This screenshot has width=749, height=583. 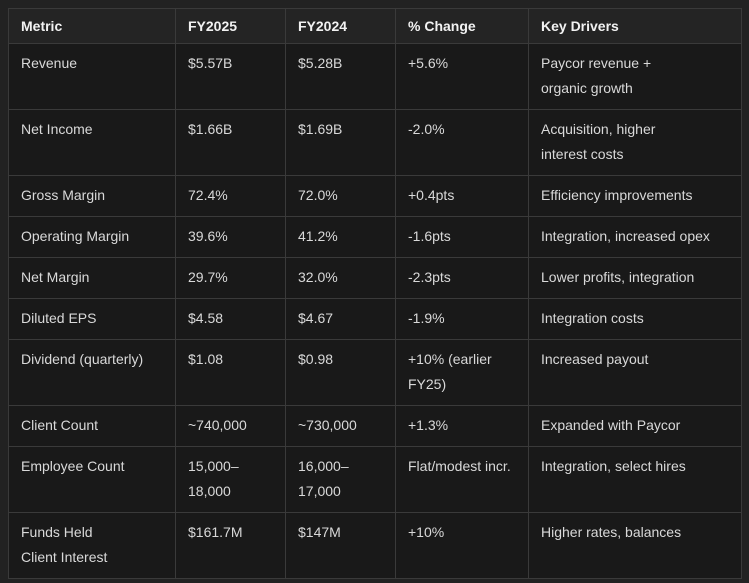 I want to click on cell-fy2025: 15,000– 18,000, so click(x=230, y=479).